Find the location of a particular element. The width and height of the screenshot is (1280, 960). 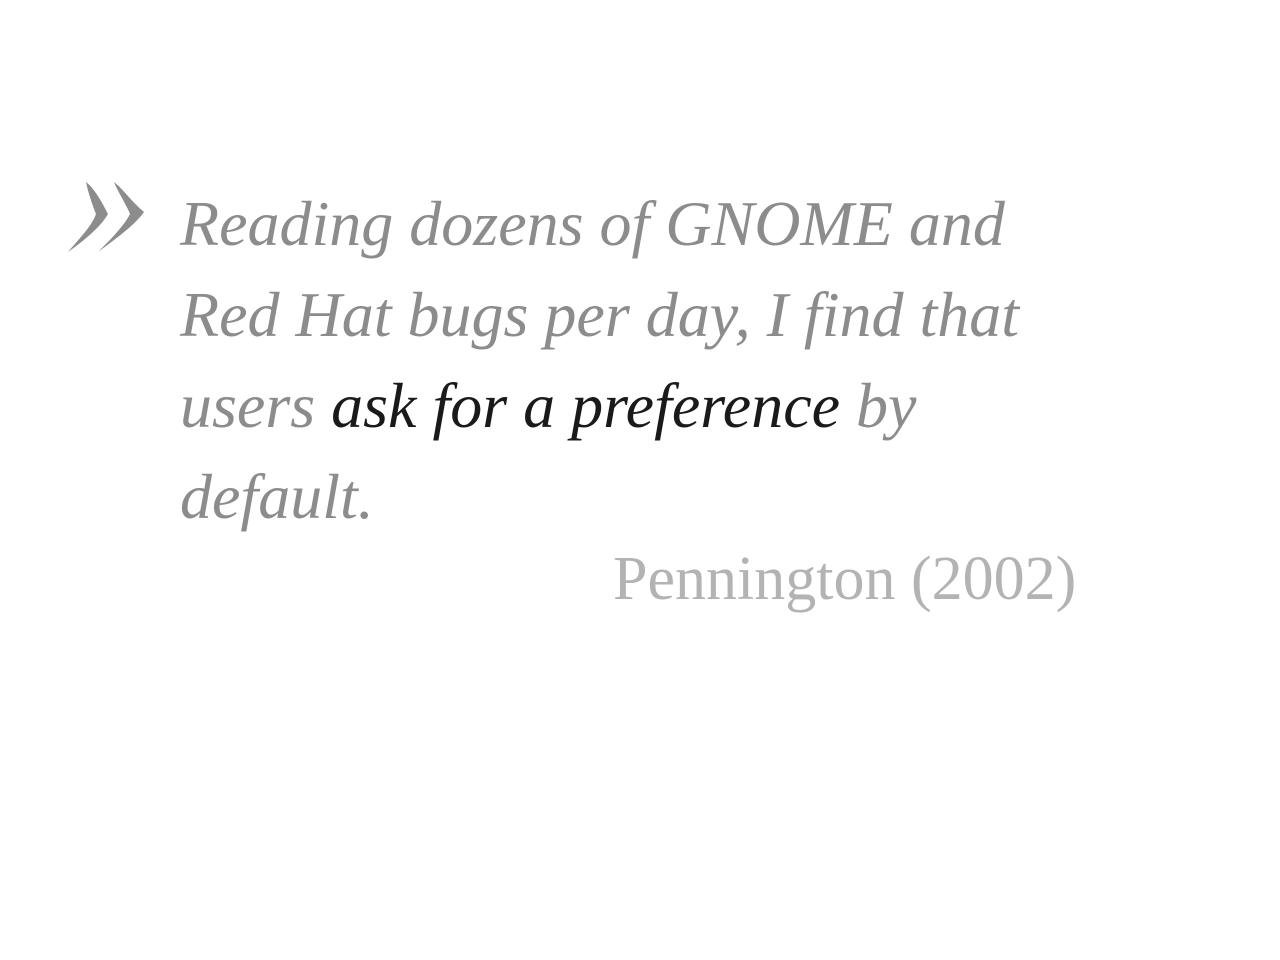

quote-line-2: Red Hat bugs per day, I find that is located at coordinates (600, 314).